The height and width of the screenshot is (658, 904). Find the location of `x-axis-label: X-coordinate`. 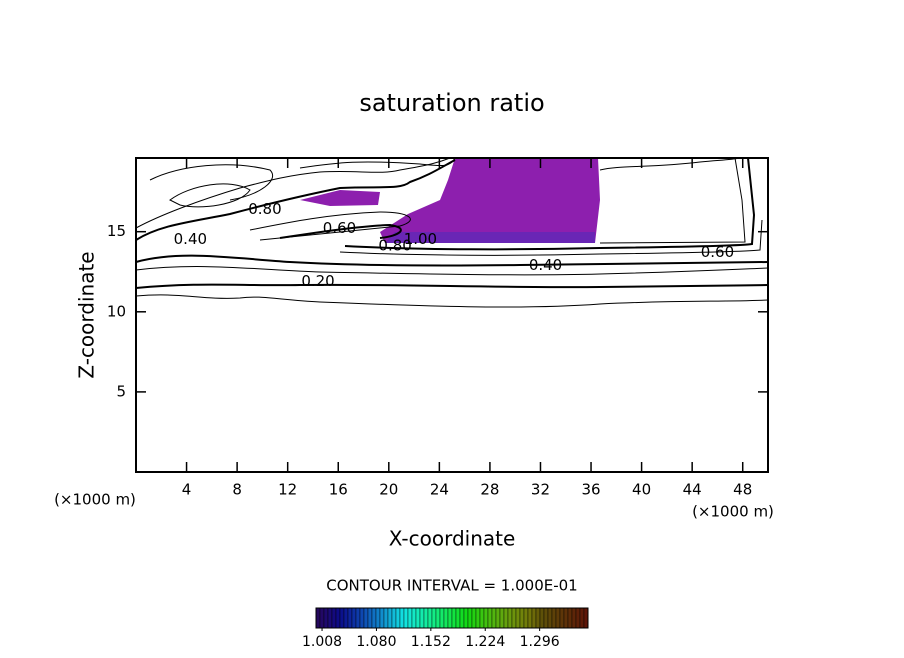

x-axis-label: X-coordinate is located at coordinates (452, 539).